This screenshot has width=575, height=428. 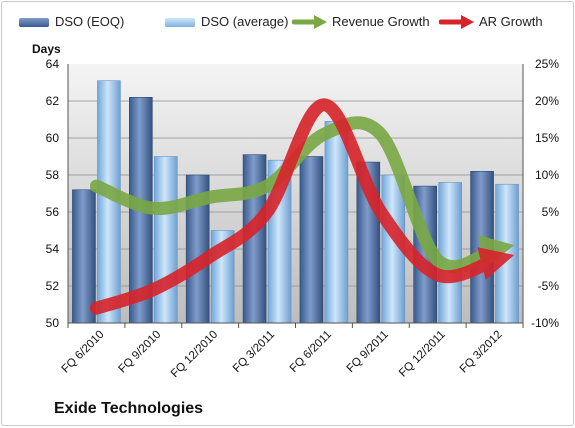 I want to click on legend-label-dso-average: DSO (average), so click(x=245, y=21).